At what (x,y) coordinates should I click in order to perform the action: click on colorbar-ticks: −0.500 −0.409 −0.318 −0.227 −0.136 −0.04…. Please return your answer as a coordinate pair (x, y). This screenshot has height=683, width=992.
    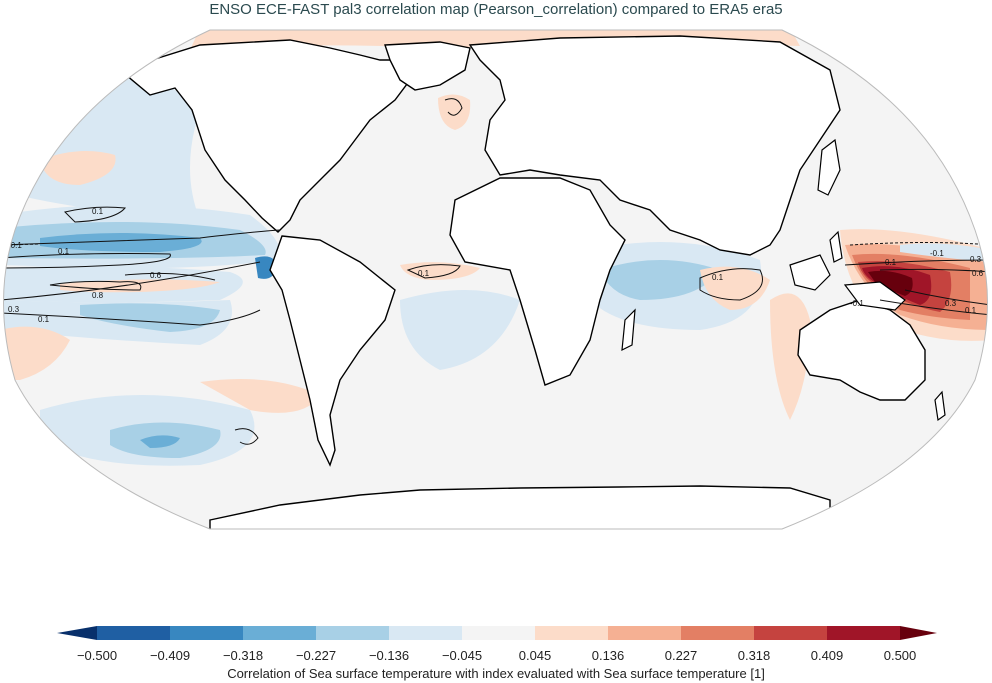
    Looking at the image, I should click on (496, 656).